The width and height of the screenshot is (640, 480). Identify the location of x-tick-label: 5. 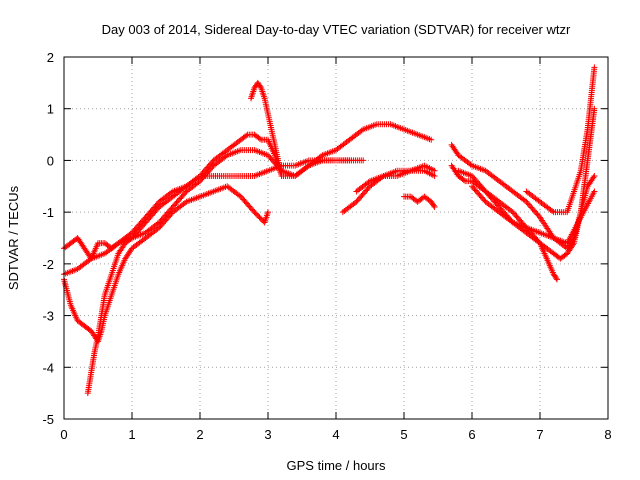
(403, 434).